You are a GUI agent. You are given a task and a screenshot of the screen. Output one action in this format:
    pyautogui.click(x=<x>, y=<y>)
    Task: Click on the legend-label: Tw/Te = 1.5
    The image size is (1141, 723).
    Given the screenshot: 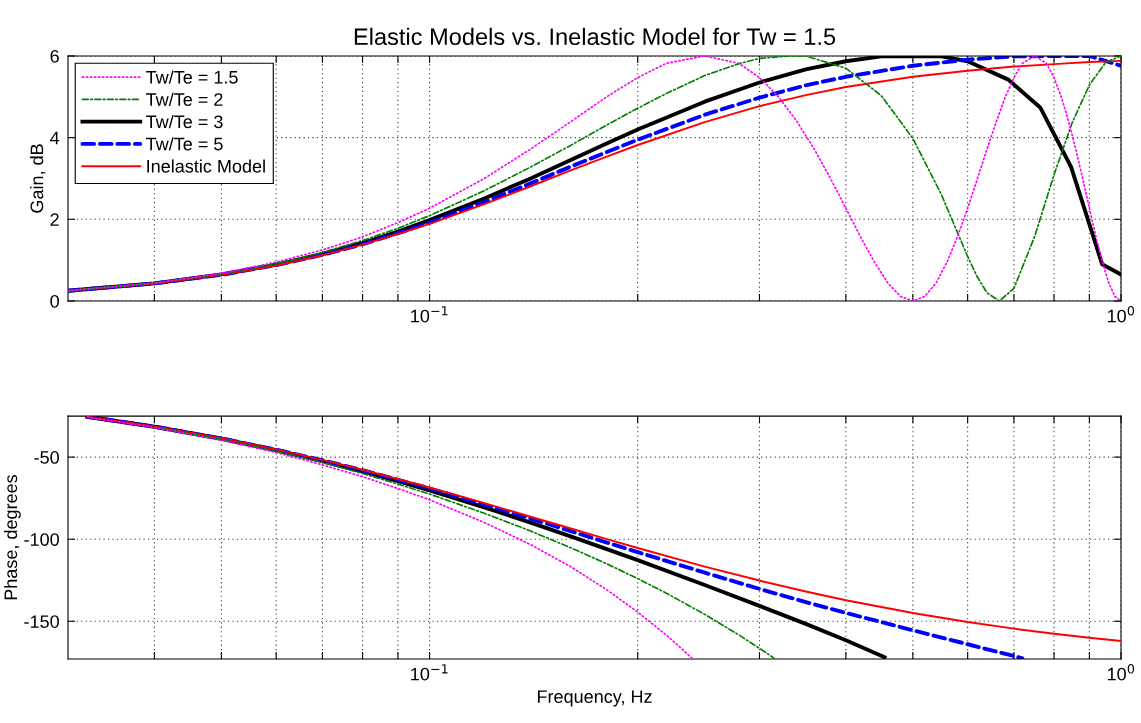 What is the action you would take?
    pyautogui.click(x=192, y=77)
    